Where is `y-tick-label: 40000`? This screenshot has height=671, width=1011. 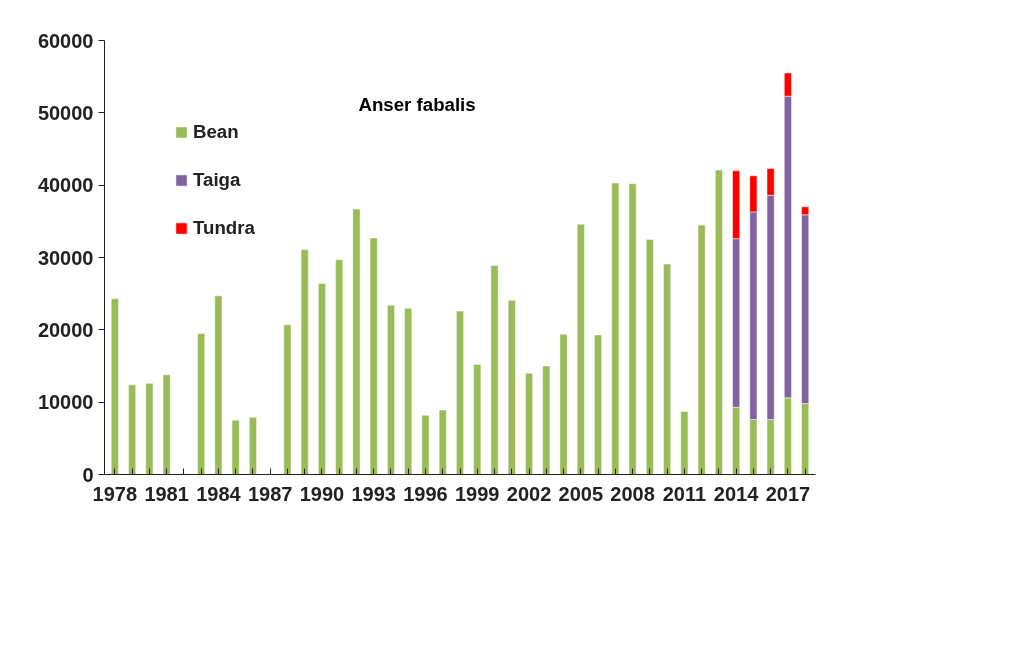
y-tick-label: 40000 is located at coordinates (65, 185).